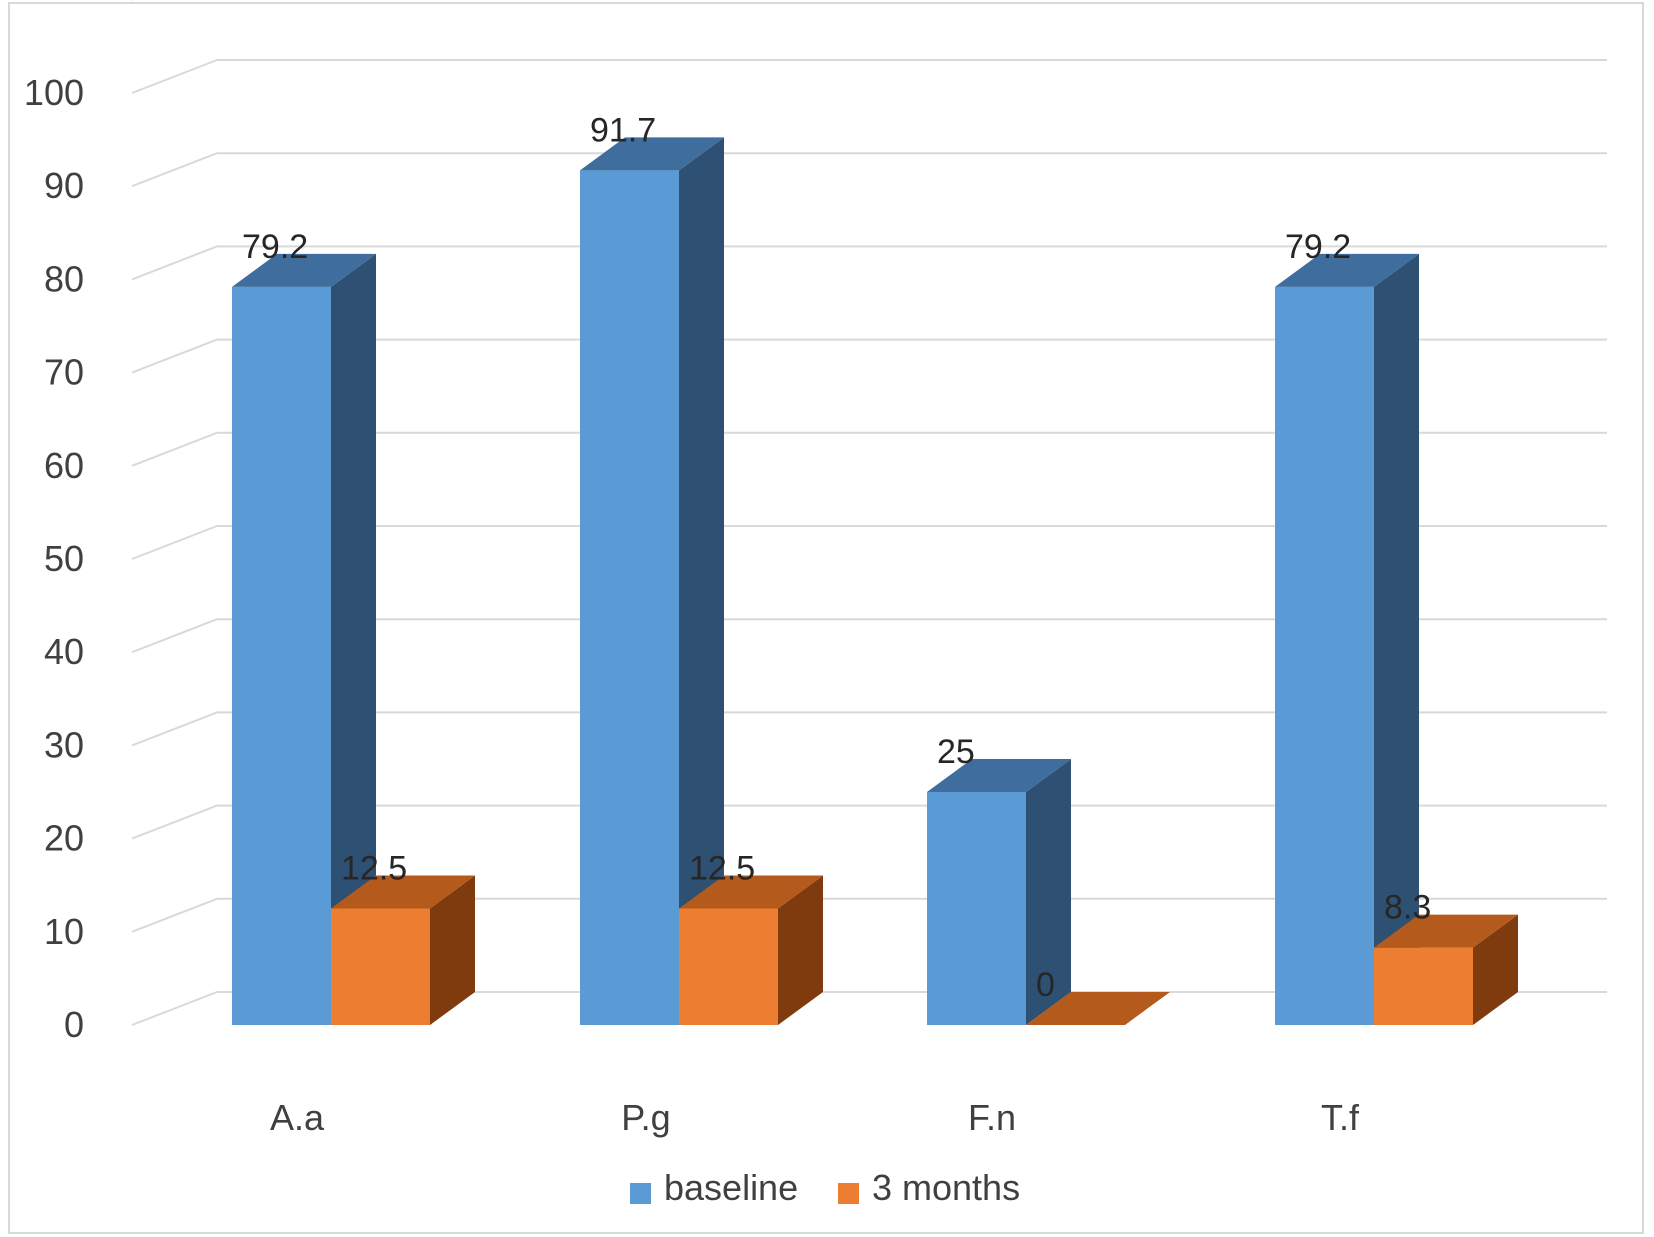 Image resolution: width=1654 pixels, height=1237 pixels. Describe the element at coordinates (623, 130) in the screenshot. I see `data-label: 91.7` at that location.